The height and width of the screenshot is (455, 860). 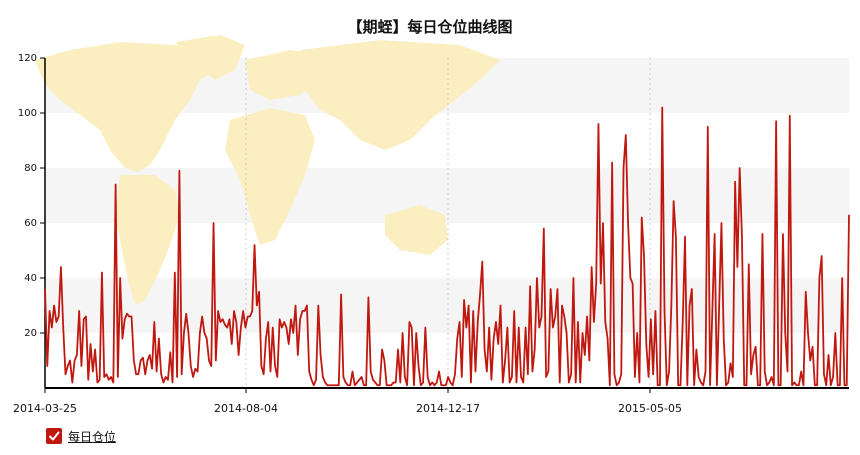 What do you see at coordinates (650, 408) in the screenshot?
I see `x-tick-label: 2015-05-05` at bounding box center [650, 408].